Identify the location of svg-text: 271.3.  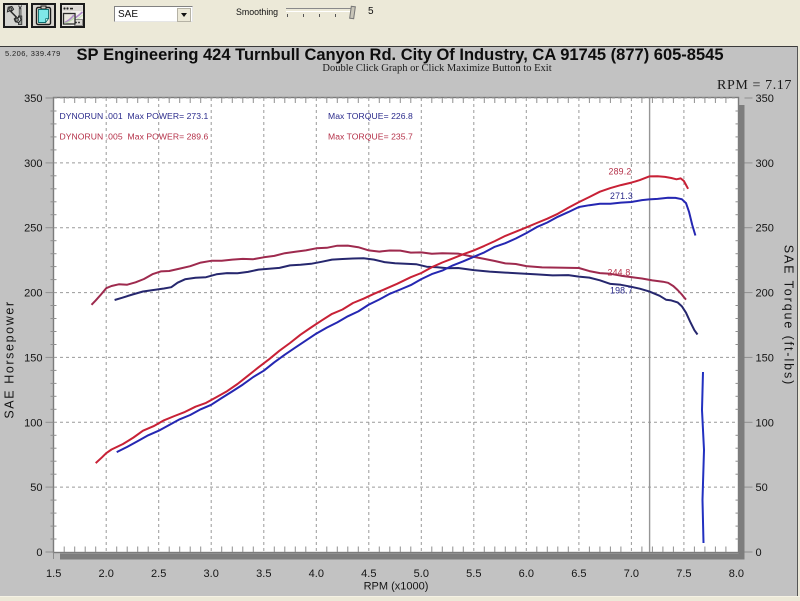
(621, 196).